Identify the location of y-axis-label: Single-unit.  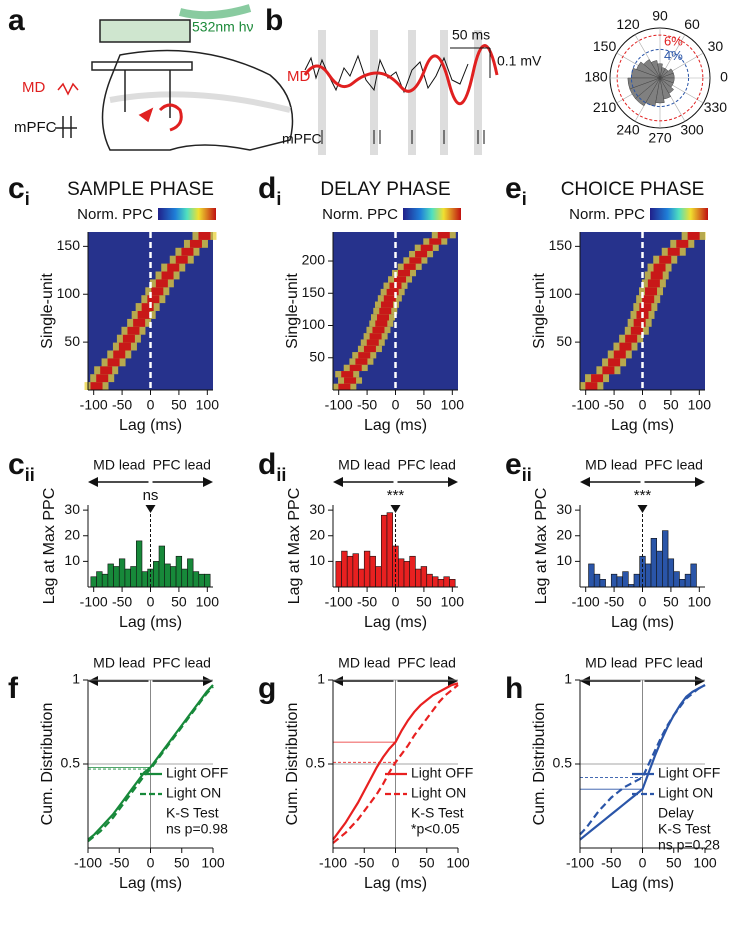
(292, 311).